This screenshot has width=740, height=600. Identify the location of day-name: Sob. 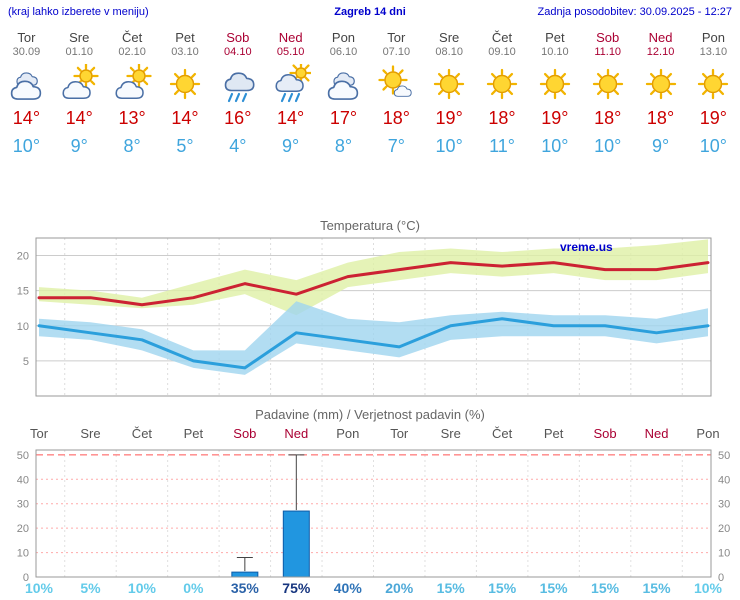
(608, 37).